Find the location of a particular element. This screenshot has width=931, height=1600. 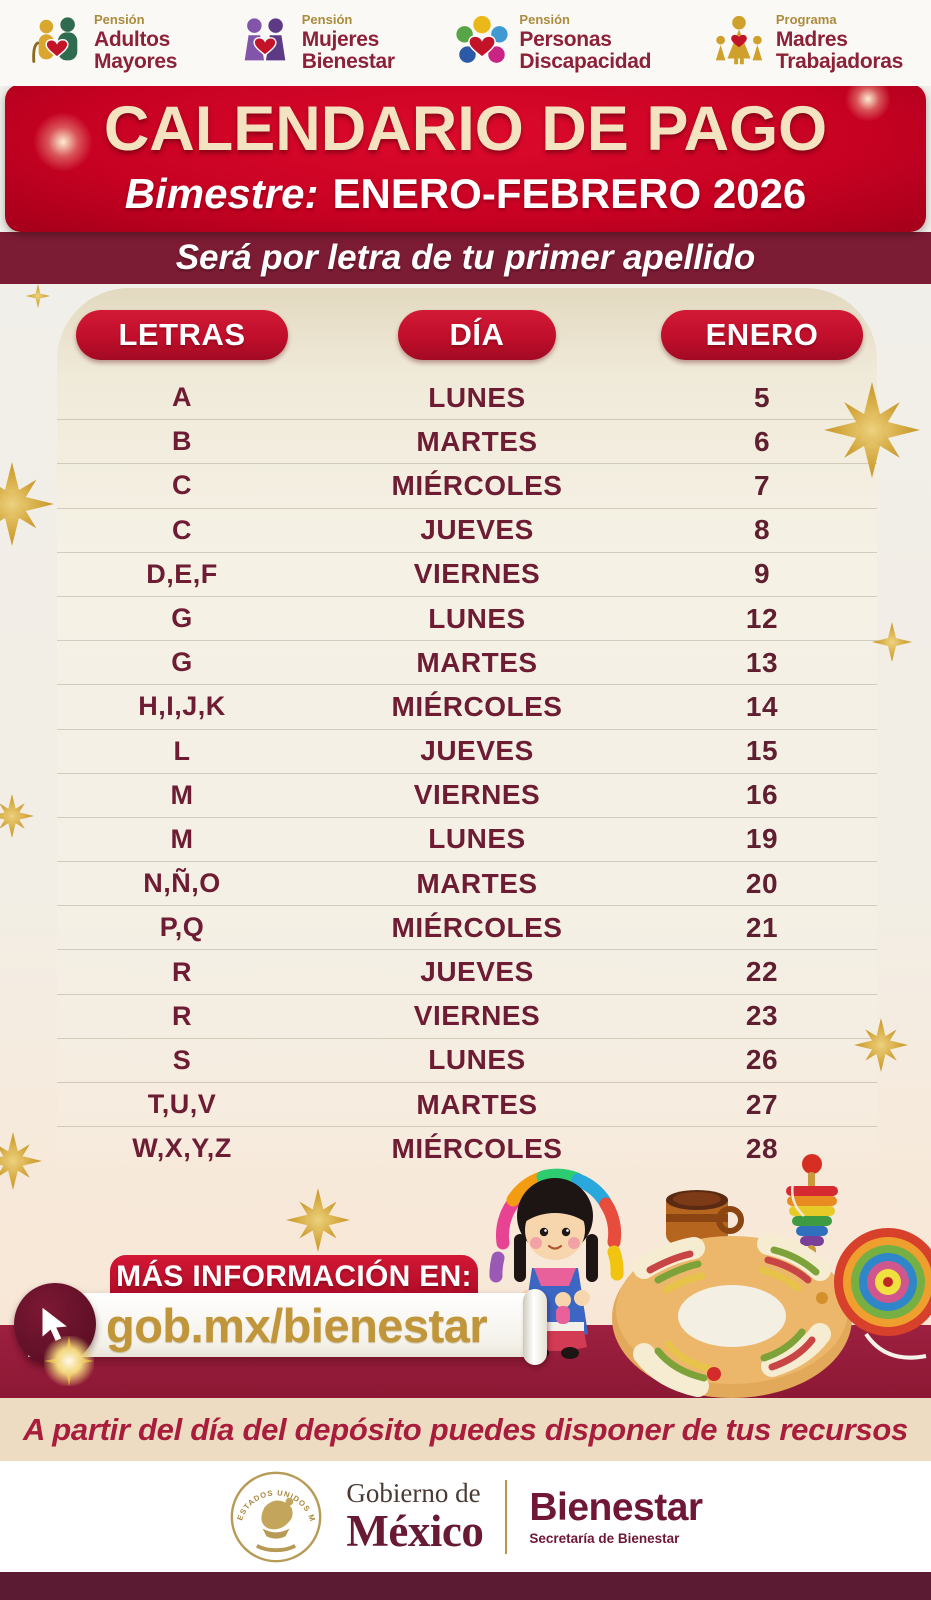

program-name: Madres is located at coordinates (811, 39).